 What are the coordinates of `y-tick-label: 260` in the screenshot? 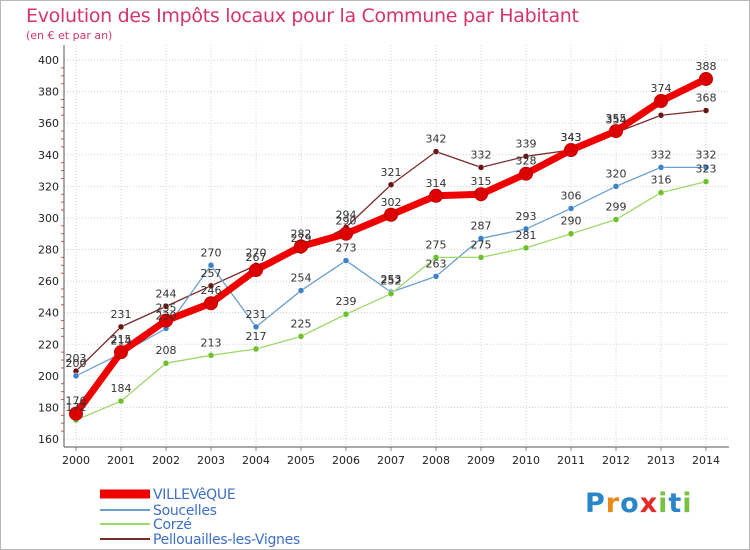 It's located at (48, 281).